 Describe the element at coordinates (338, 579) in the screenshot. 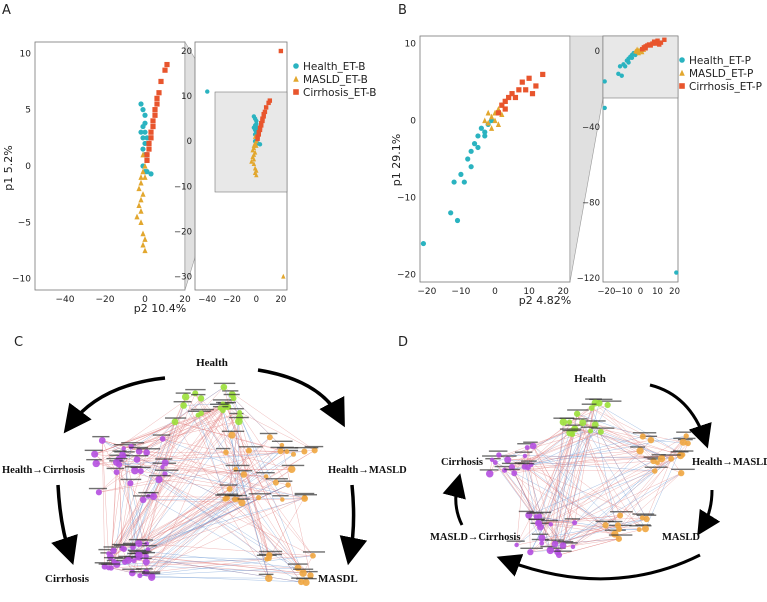

I see `panel-c-label-masdl: MASDL` at that location.